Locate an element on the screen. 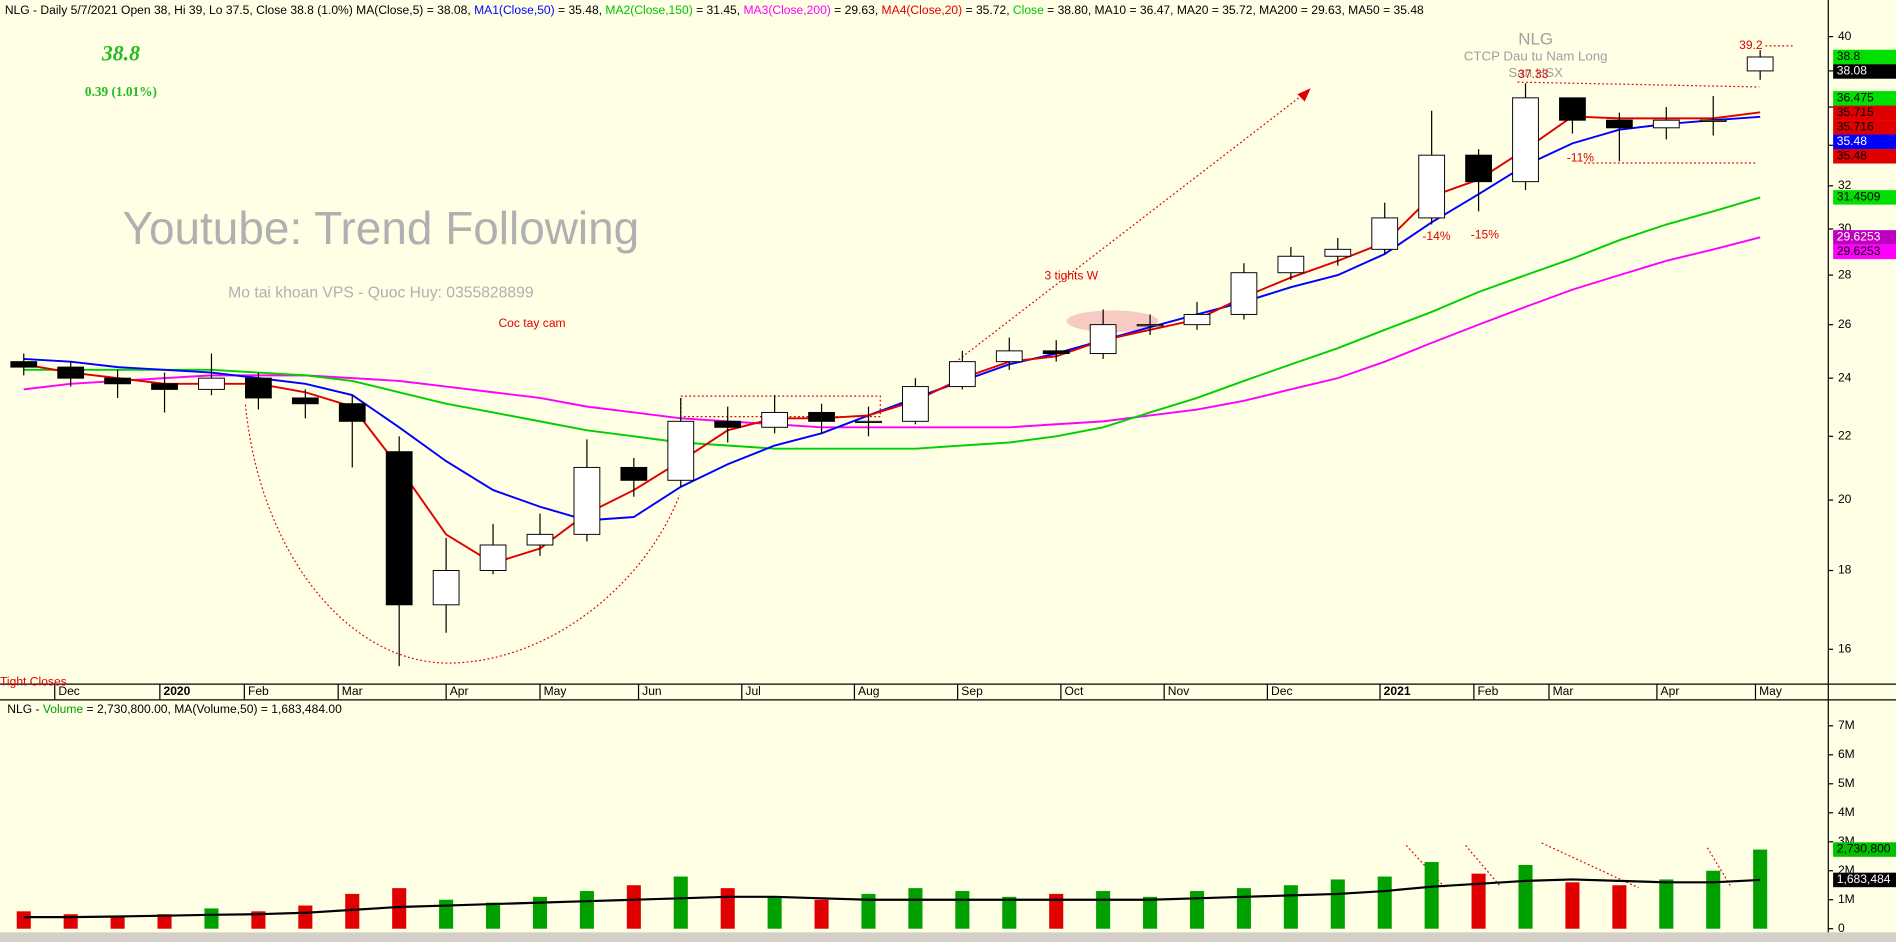 This screenshot has width=1896, height=942. header-segment: = 29.63, is located at coordinates (856, 10).